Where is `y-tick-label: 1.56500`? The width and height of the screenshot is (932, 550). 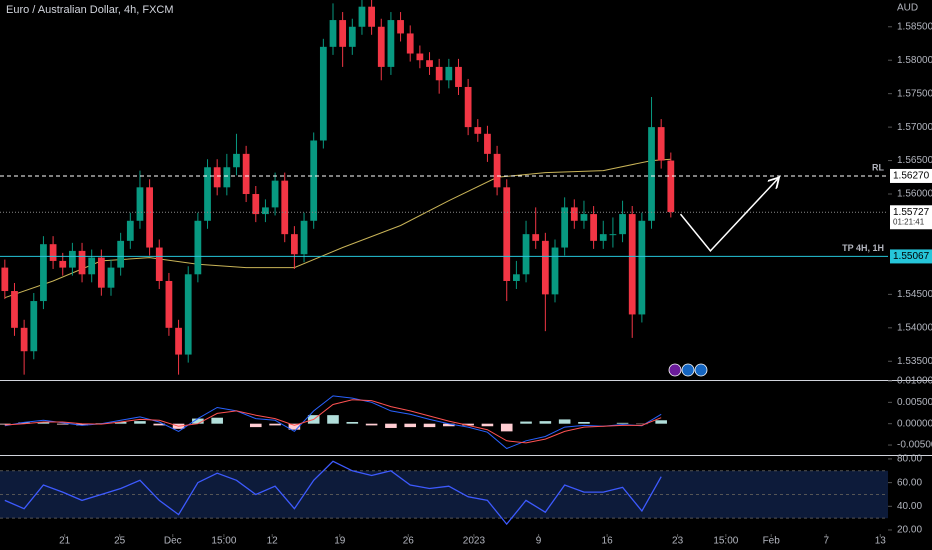
y-tick-label: 1.56500 is located at coordinates (914, 160).